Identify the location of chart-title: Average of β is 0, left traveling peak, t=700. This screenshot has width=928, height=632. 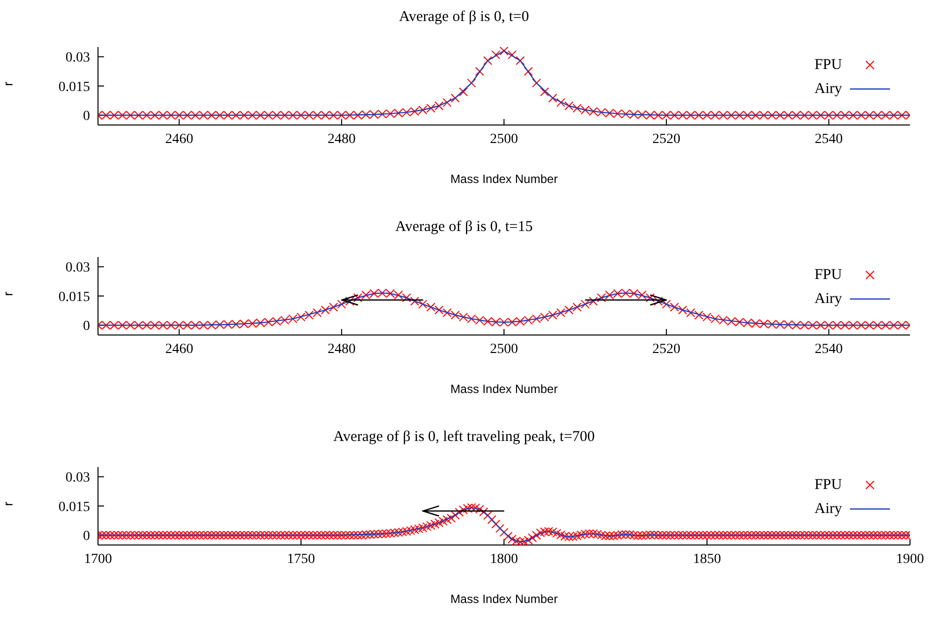
(464, 437).